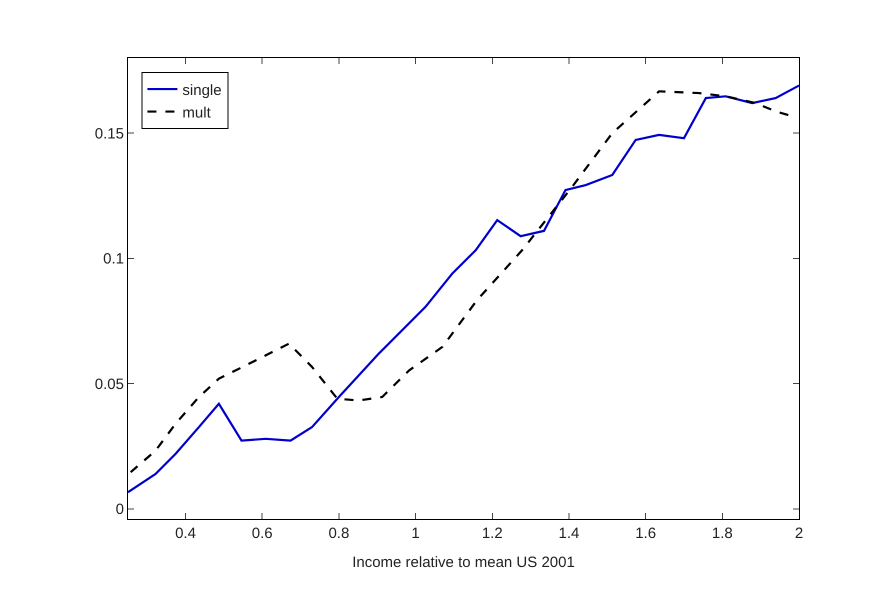  Describe the element at coordinates (492, 533) in the screenshot. I see `x-tick-label: 1.2` at that location.